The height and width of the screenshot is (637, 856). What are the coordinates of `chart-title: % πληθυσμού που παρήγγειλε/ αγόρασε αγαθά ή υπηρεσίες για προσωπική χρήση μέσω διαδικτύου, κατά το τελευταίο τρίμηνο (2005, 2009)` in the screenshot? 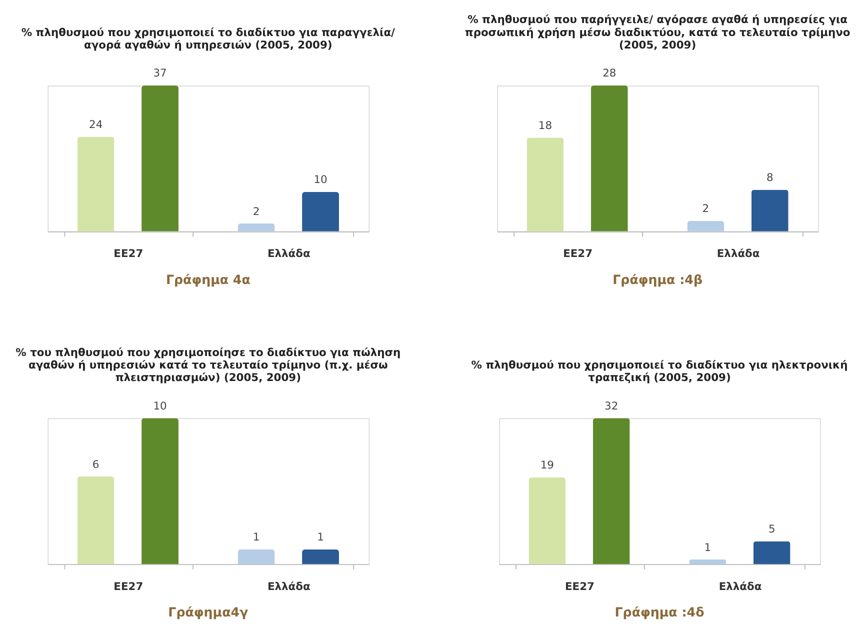 It's located at (657, 32).